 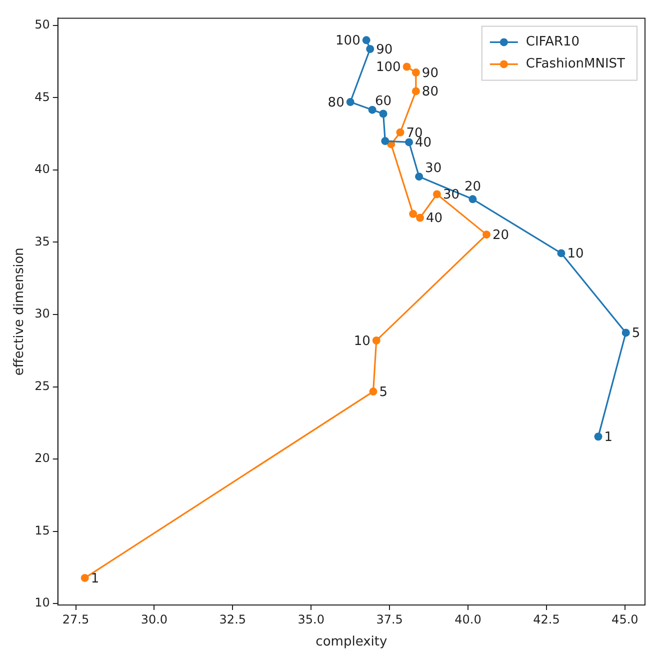 What do you see at coordinates (42, 458) in the screenshot?
I see `y-tick-label: 20` at bounding box center [42, 458].